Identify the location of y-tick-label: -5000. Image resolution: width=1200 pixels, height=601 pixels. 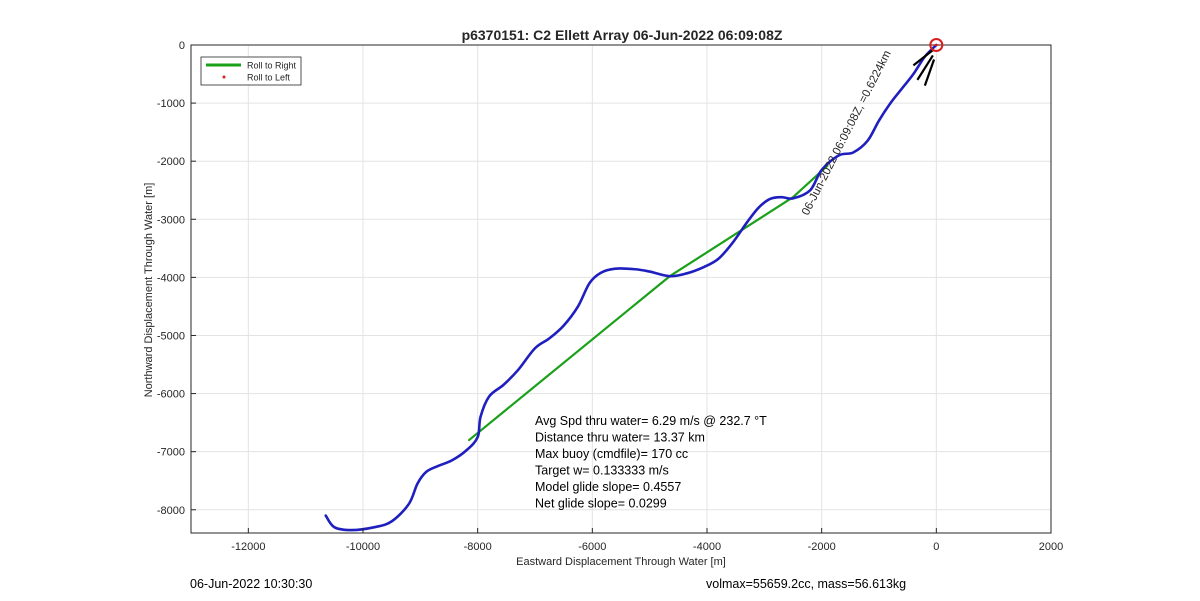
(171, 336).